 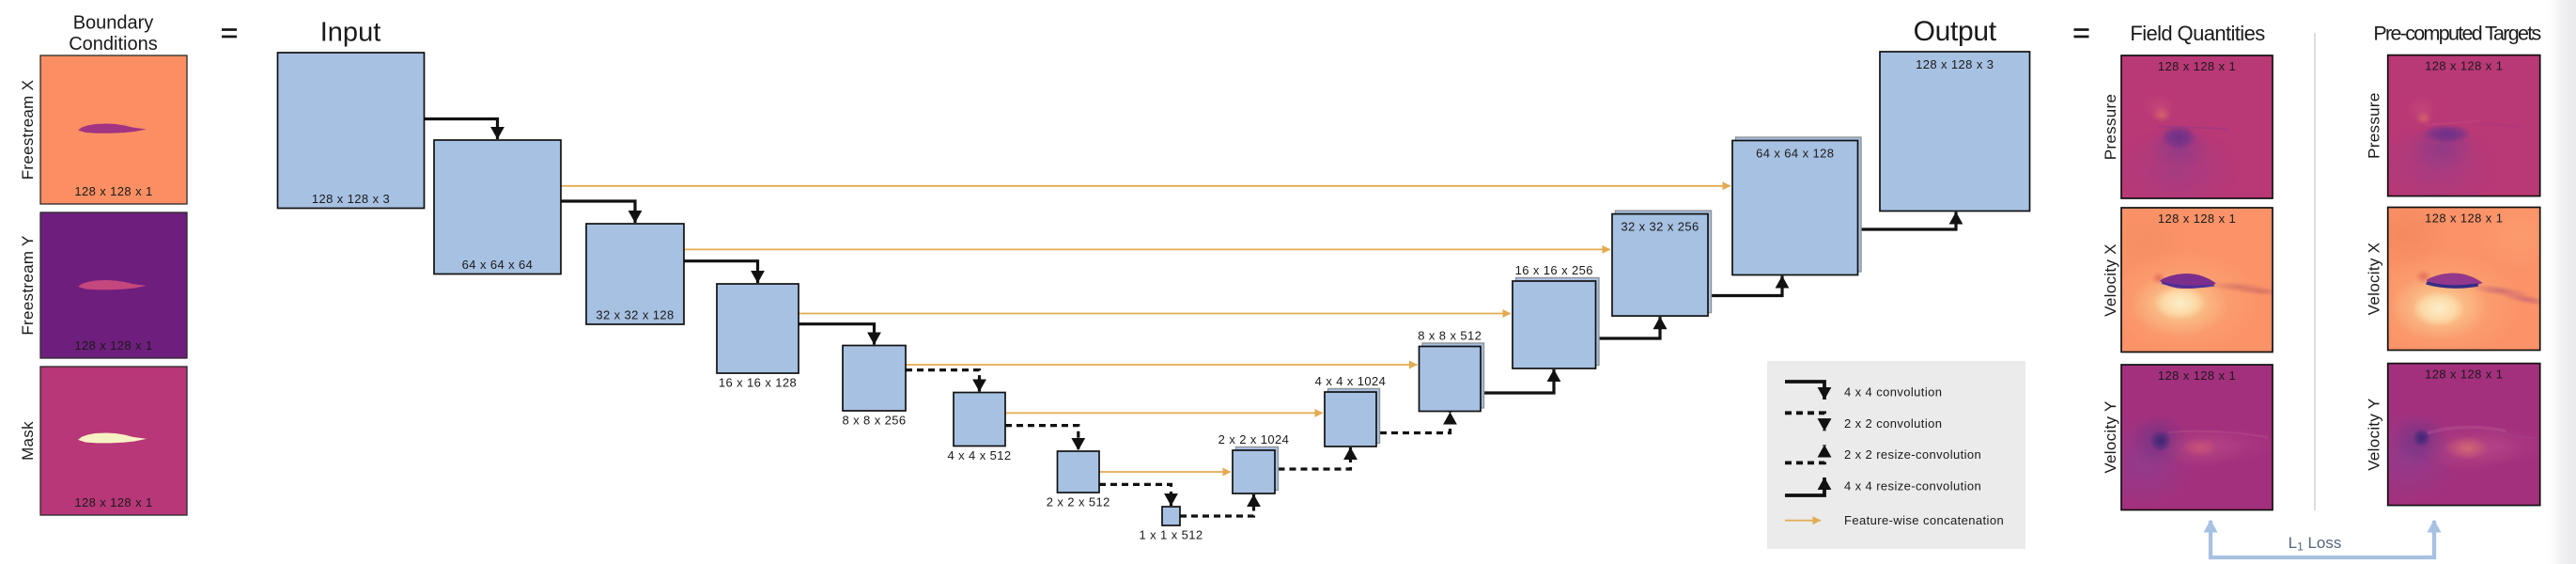 What do you see at coordinates (1660, 227) in the screenshot?
I see `svg-text: 32 x 32 x 256` at bounding box center [1660, 227].